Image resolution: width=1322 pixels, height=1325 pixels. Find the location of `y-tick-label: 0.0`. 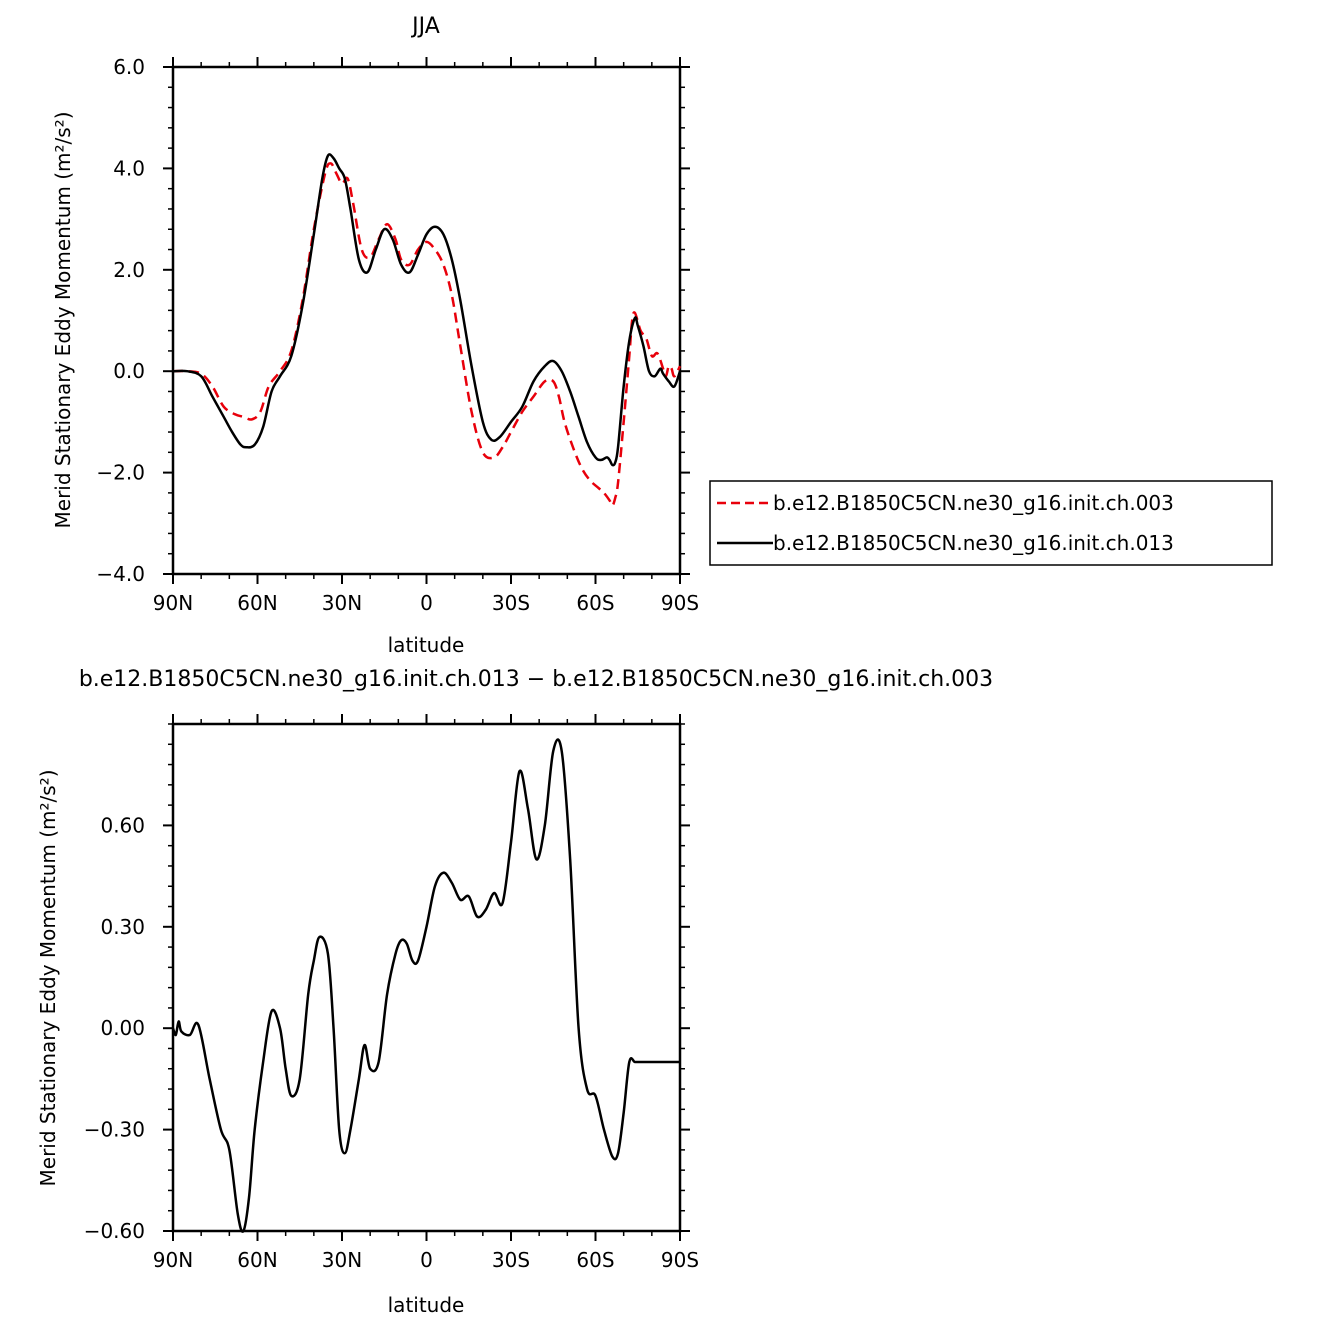

y-tick-label: 0.0 is located at coordinates (129, 371).